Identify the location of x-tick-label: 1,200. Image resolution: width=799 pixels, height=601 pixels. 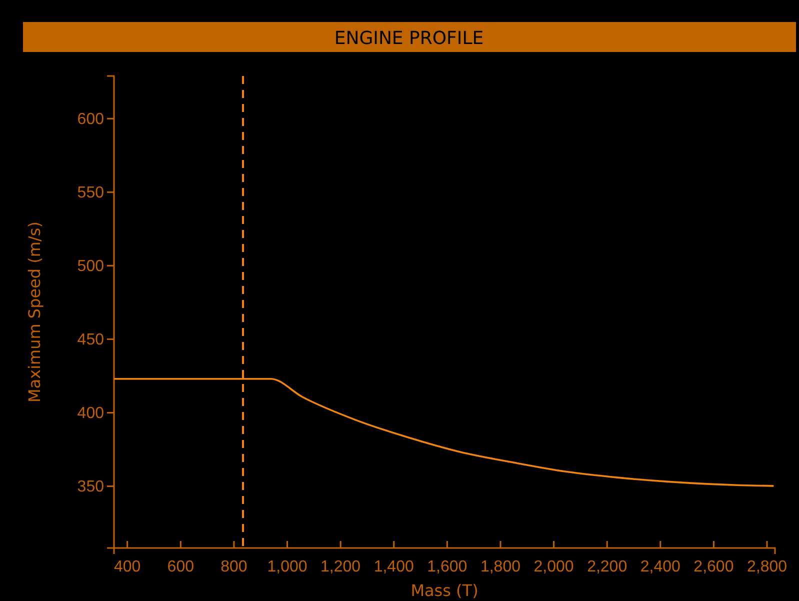
(340, 567).